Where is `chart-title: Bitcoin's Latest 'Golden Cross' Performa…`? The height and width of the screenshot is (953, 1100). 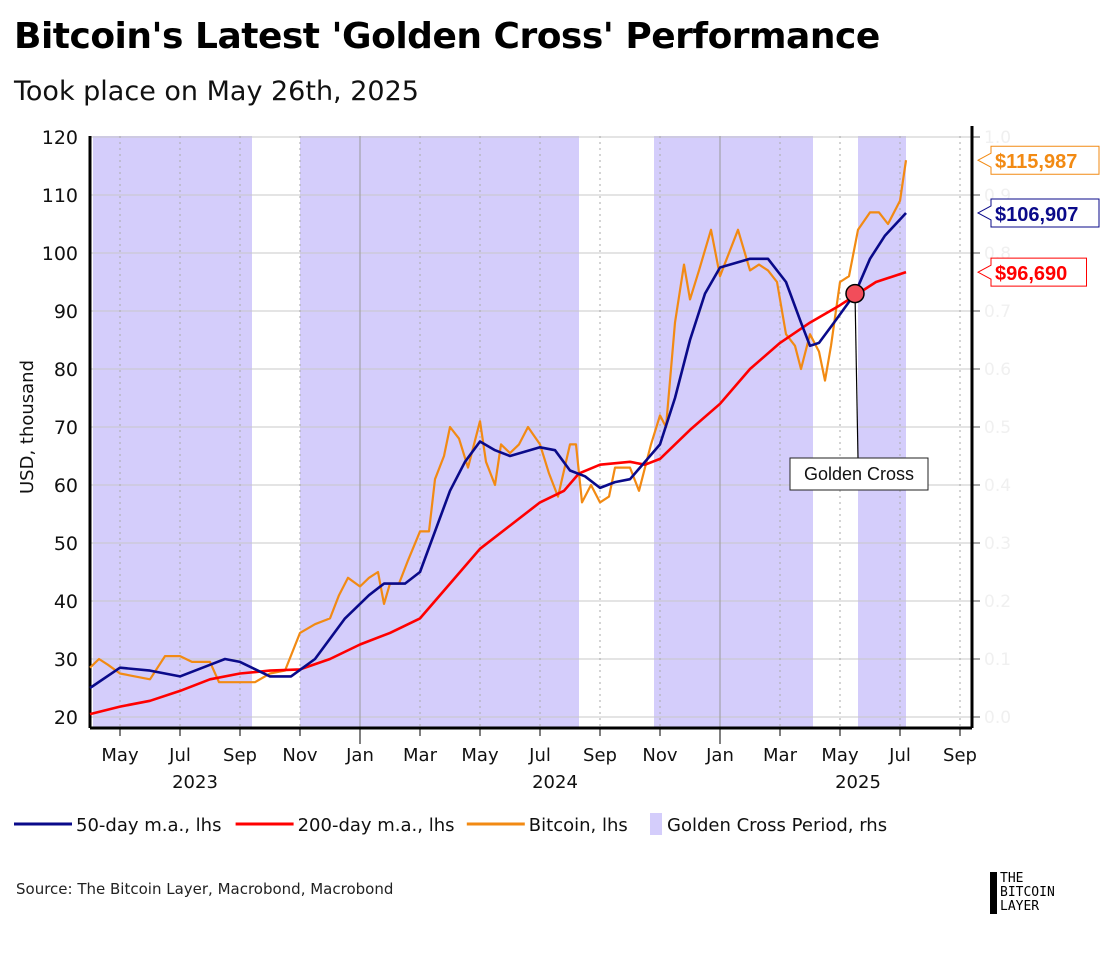 chart-title: Bitcoin's Latest 'Golden Cross' Performa… is located at coordinates (447, 36).